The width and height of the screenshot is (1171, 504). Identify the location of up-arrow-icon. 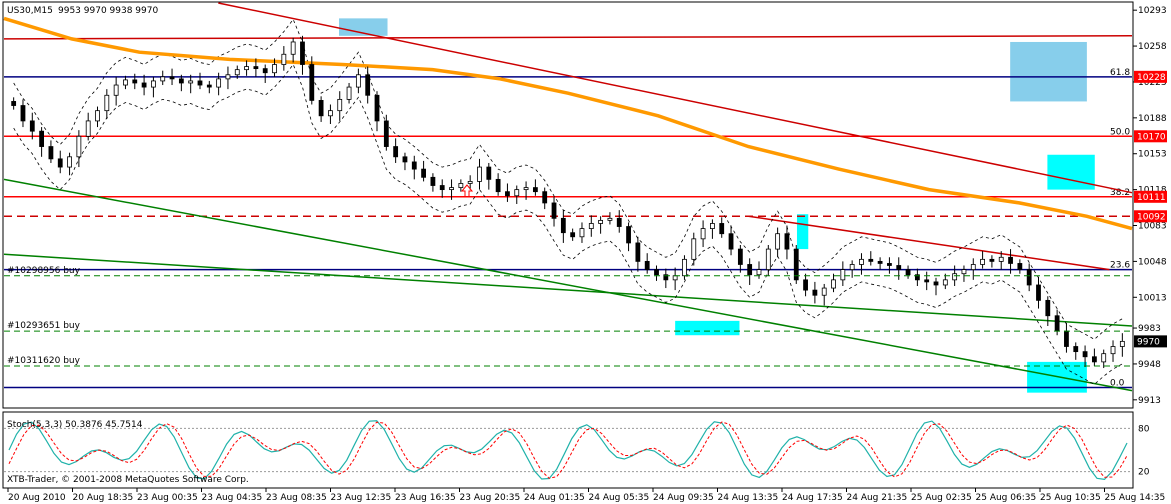
(467, 191).